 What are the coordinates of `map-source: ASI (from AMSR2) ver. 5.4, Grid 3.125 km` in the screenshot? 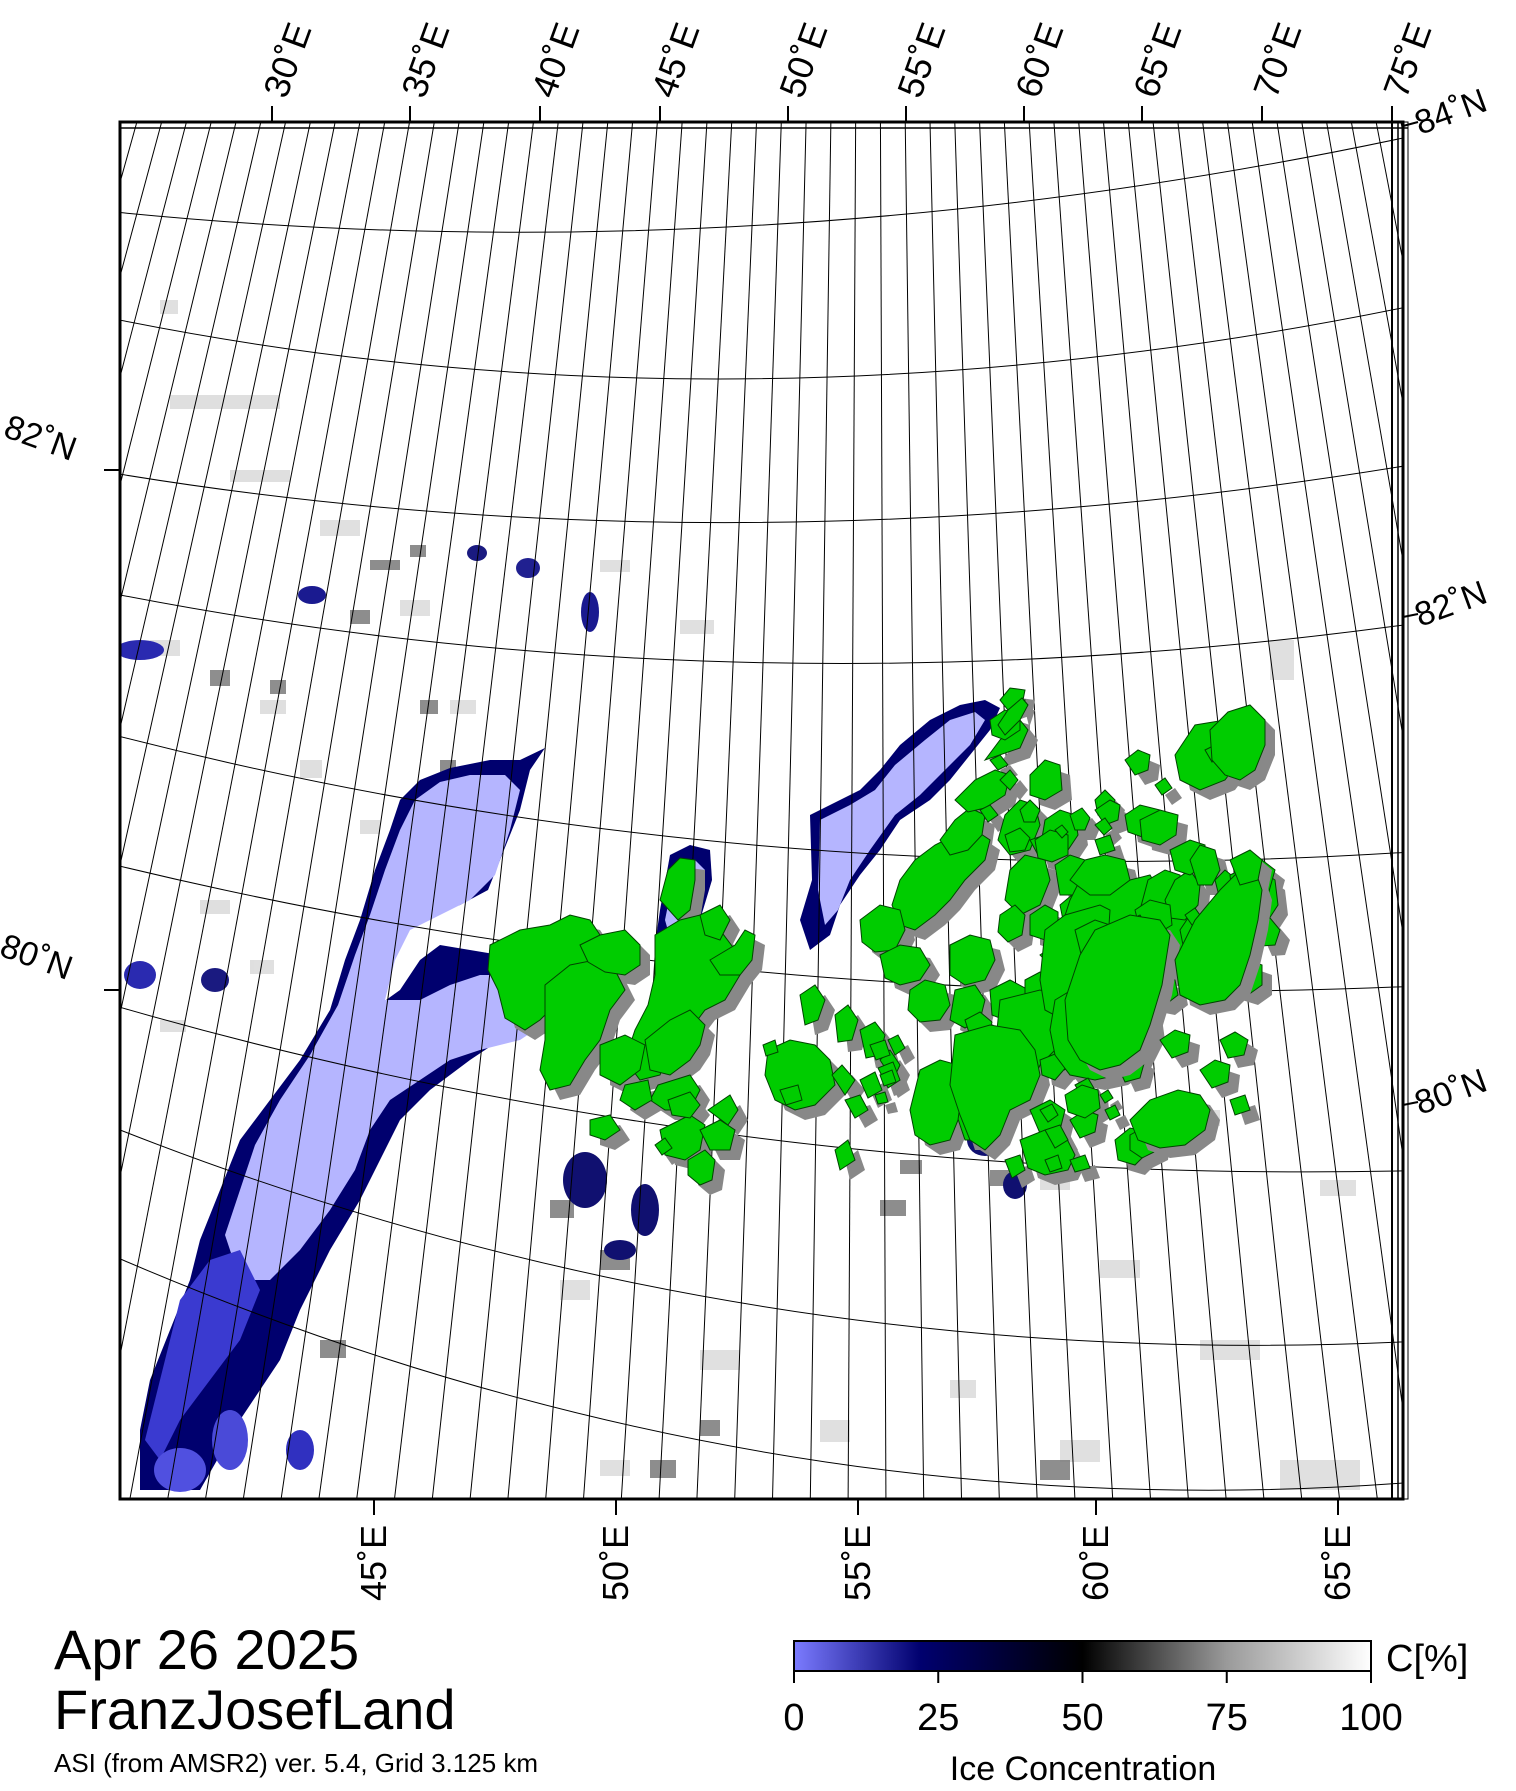 It's located at (296, 1763).